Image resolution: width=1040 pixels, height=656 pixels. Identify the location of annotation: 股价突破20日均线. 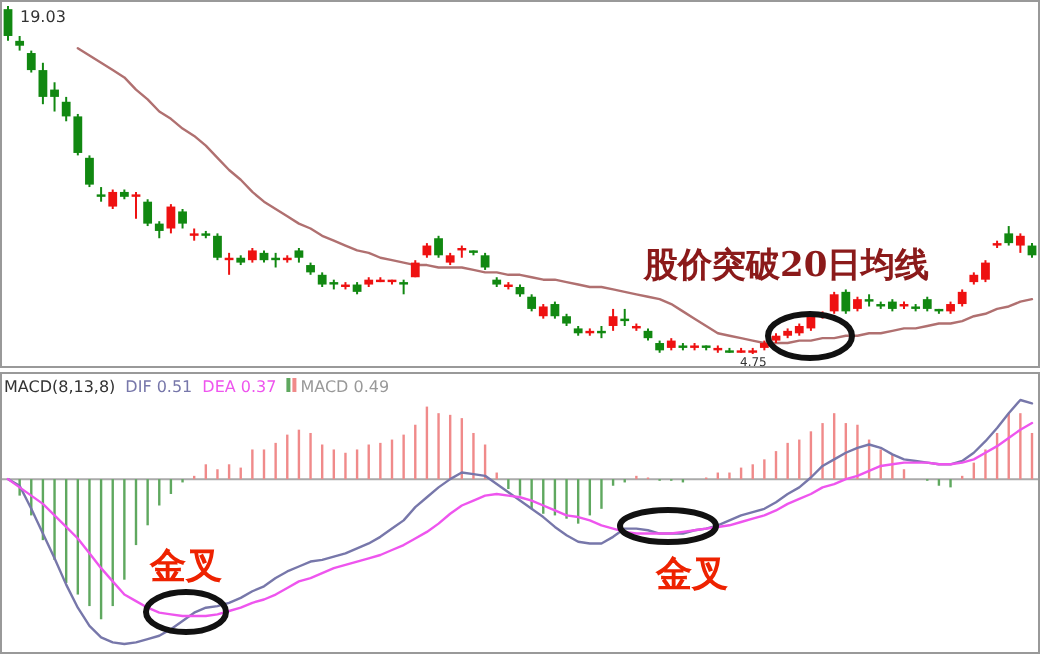
(786, 266).